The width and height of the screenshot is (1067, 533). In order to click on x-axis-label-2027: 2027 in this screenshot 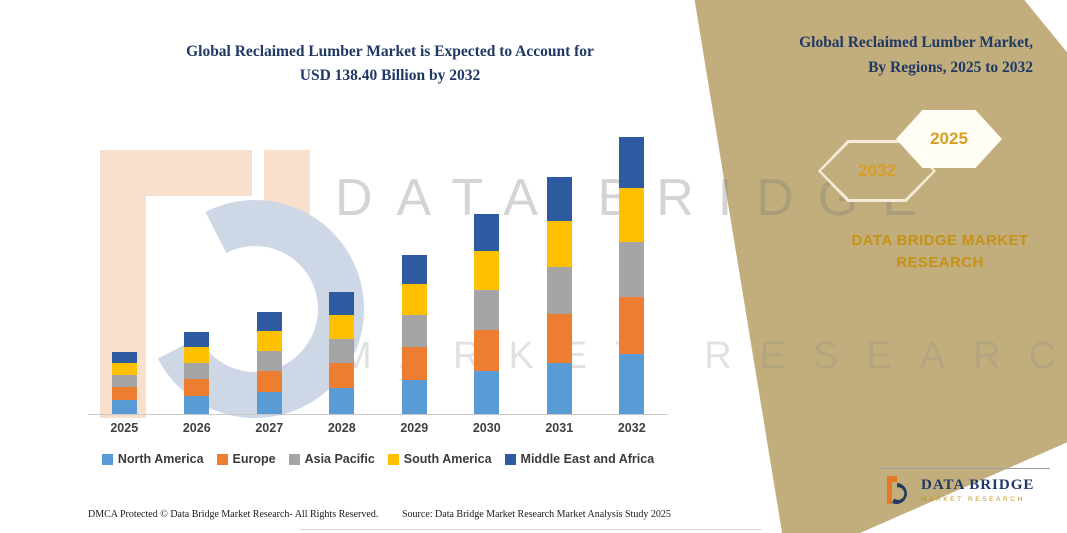, I will do `click(269, 428)`.